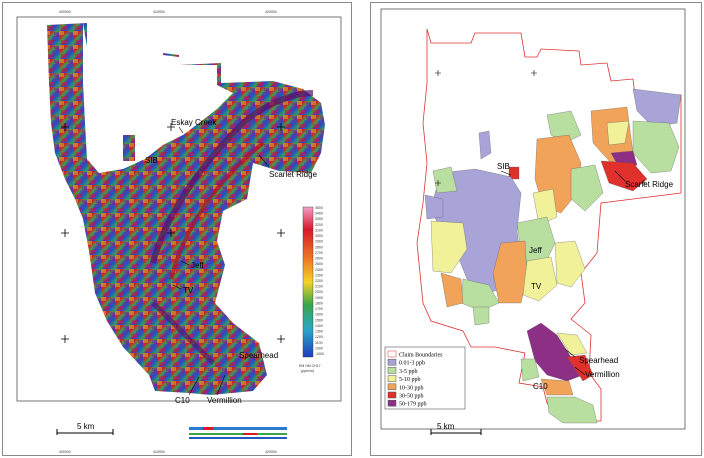 The image size is (704, 458). I want to click on colorbar-tick-label: 3200, so click(319, 225).